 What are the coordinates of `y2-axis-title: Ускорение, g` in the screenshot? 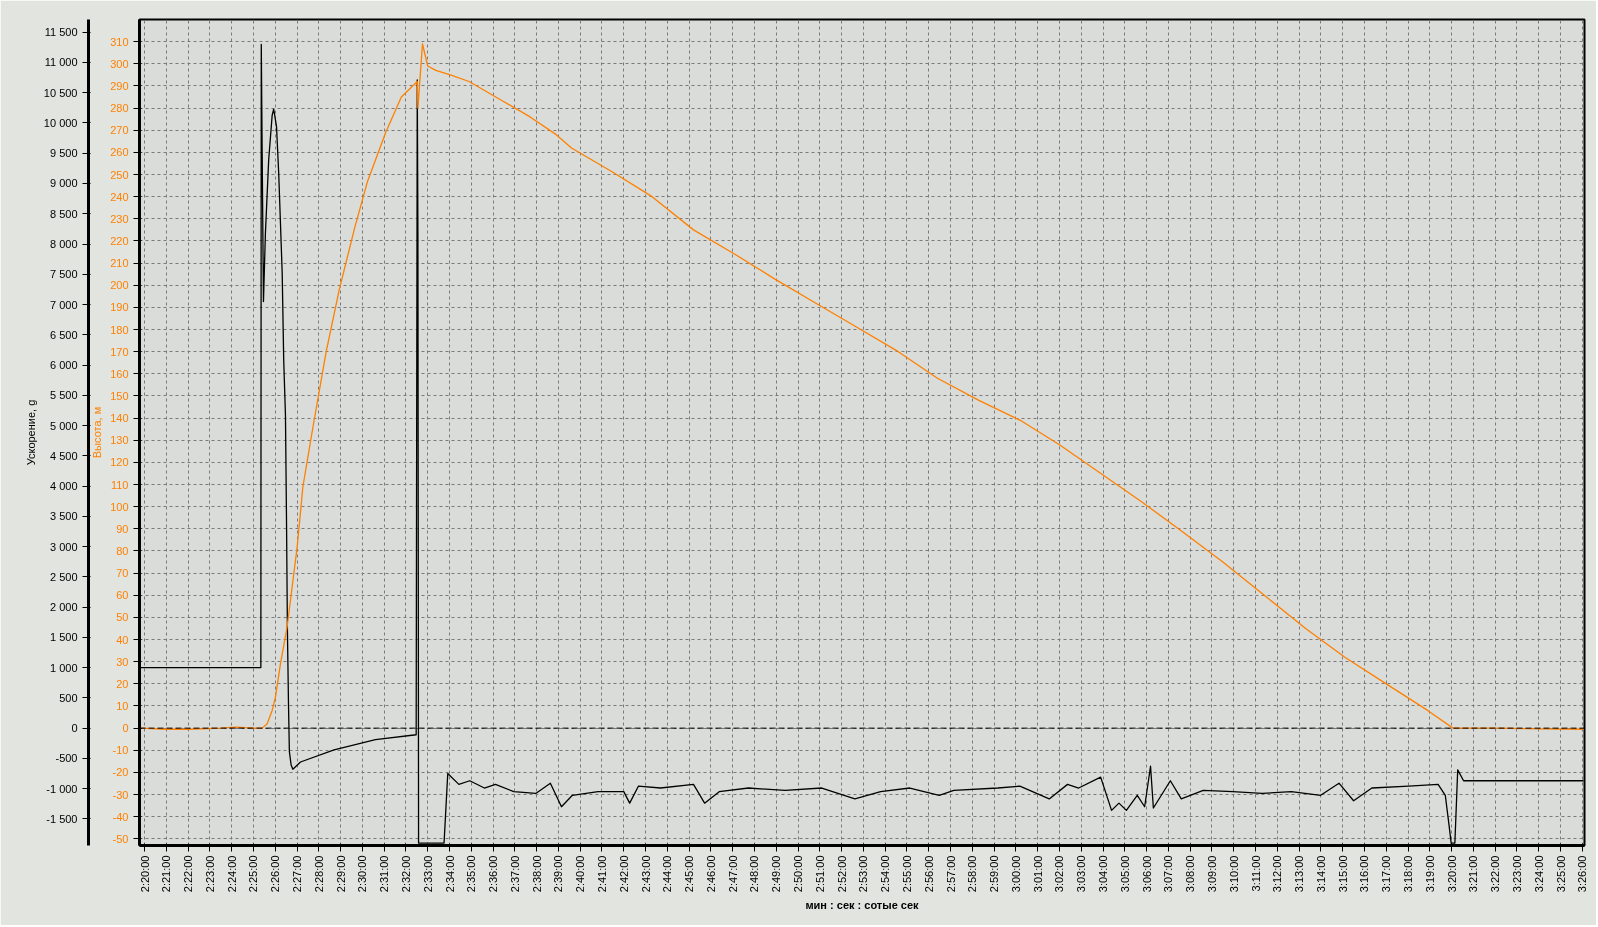 It's located at (30, 432).